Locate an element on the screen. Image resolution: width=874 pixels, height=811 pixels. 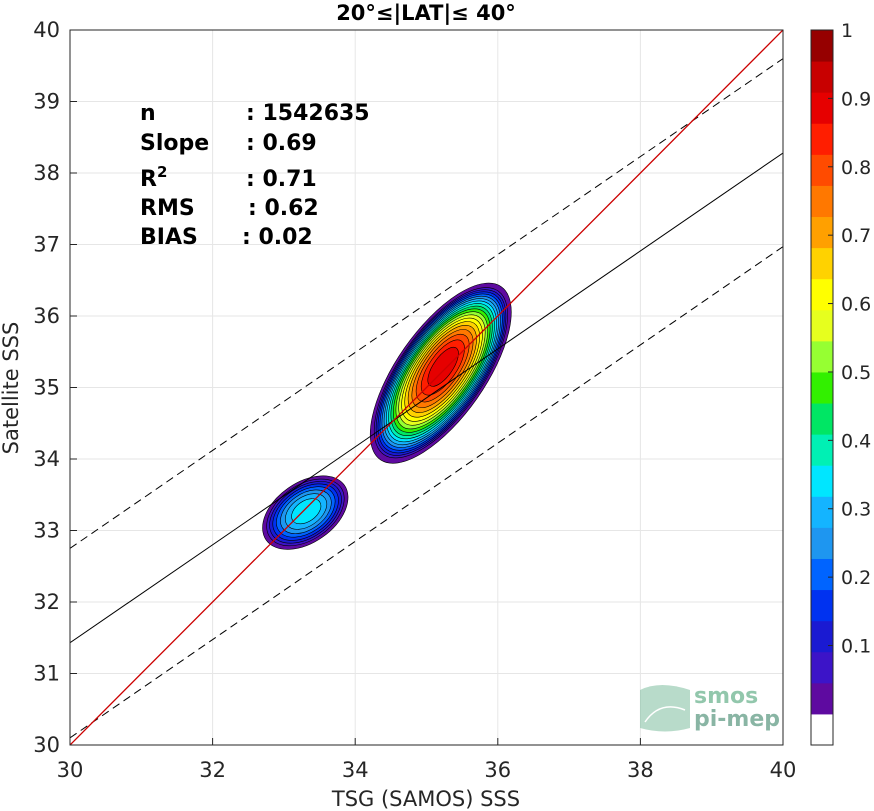
x-tick-label: 34 is located at coordinates (355, 770).